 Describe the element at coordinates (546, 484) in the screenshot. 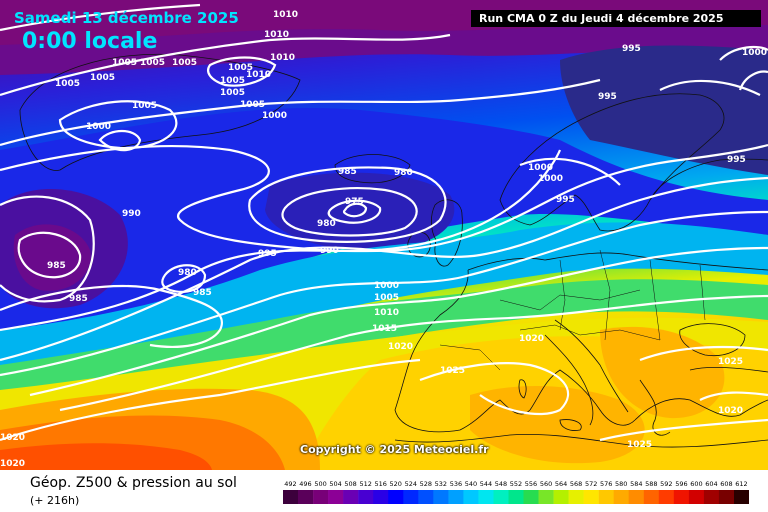

I see `scale-tick-label: 560` at that location.